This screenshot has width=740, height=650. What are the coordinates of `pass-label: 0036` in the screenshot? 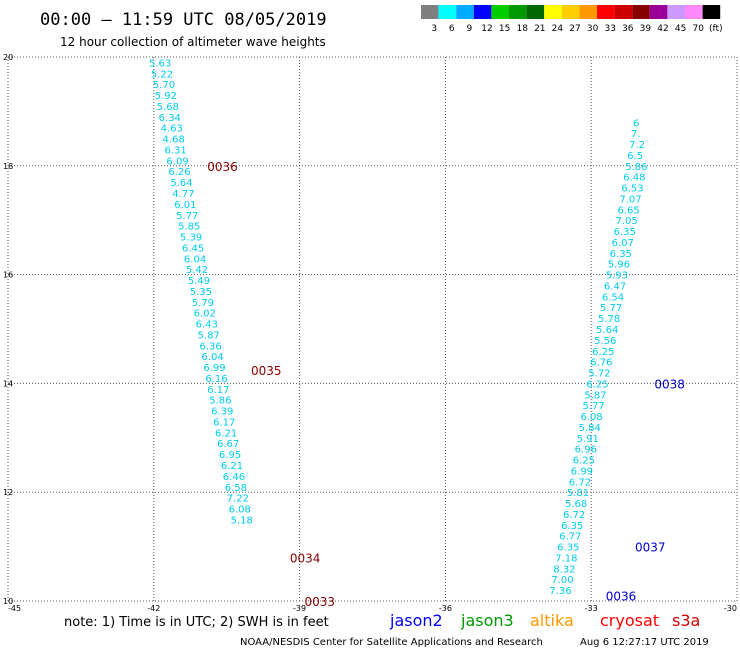 It's located at (222, 167).